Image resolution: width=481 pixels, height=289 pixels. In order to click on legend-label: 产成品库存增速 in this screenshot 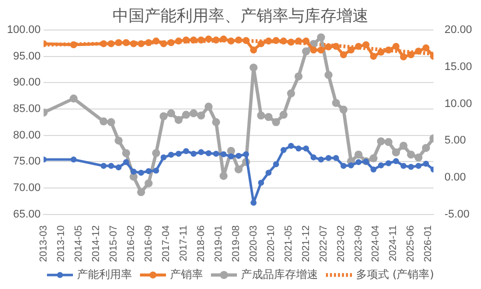, I will do `click(279, 274)`.